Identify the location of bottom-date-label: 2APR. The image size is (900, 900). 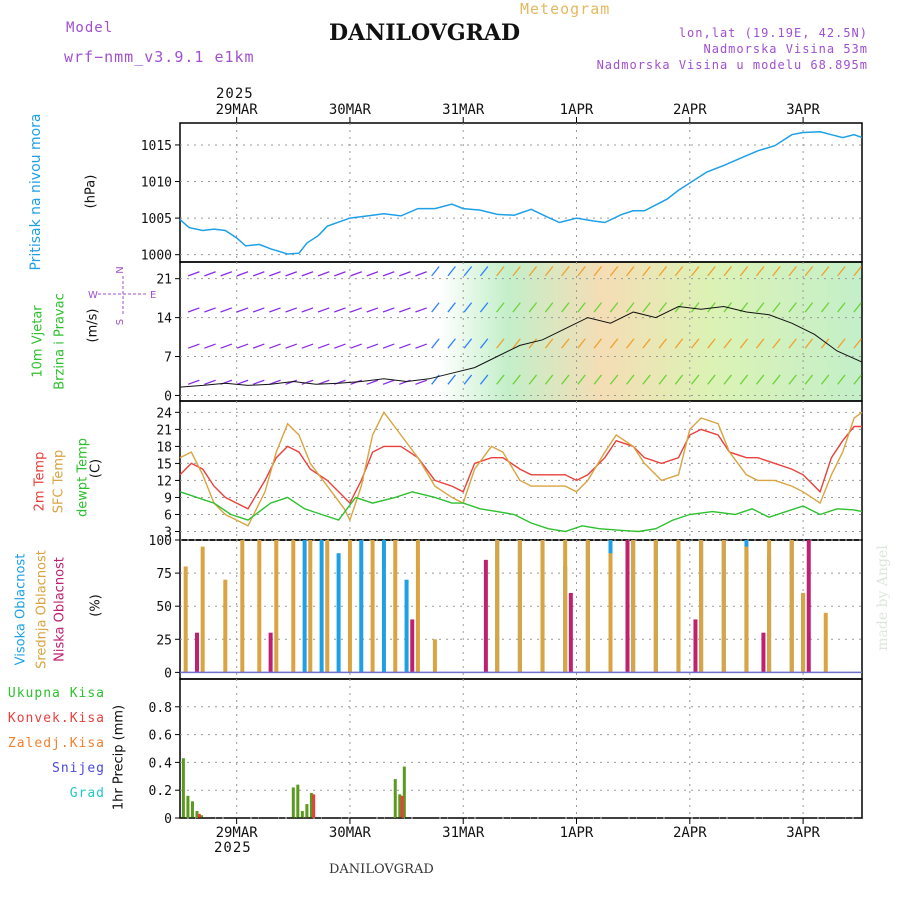
(690, 833).